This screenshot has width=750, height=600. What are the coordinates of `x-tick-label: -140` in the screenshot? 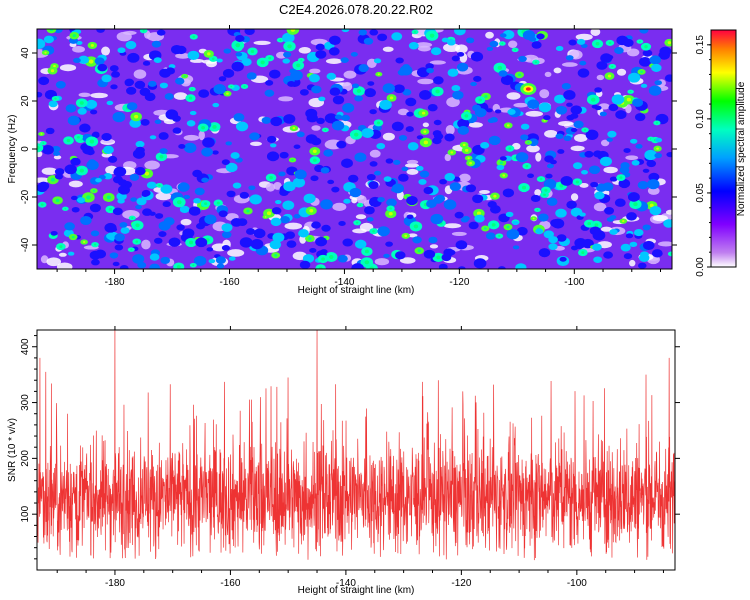 It's located at (344, 282).